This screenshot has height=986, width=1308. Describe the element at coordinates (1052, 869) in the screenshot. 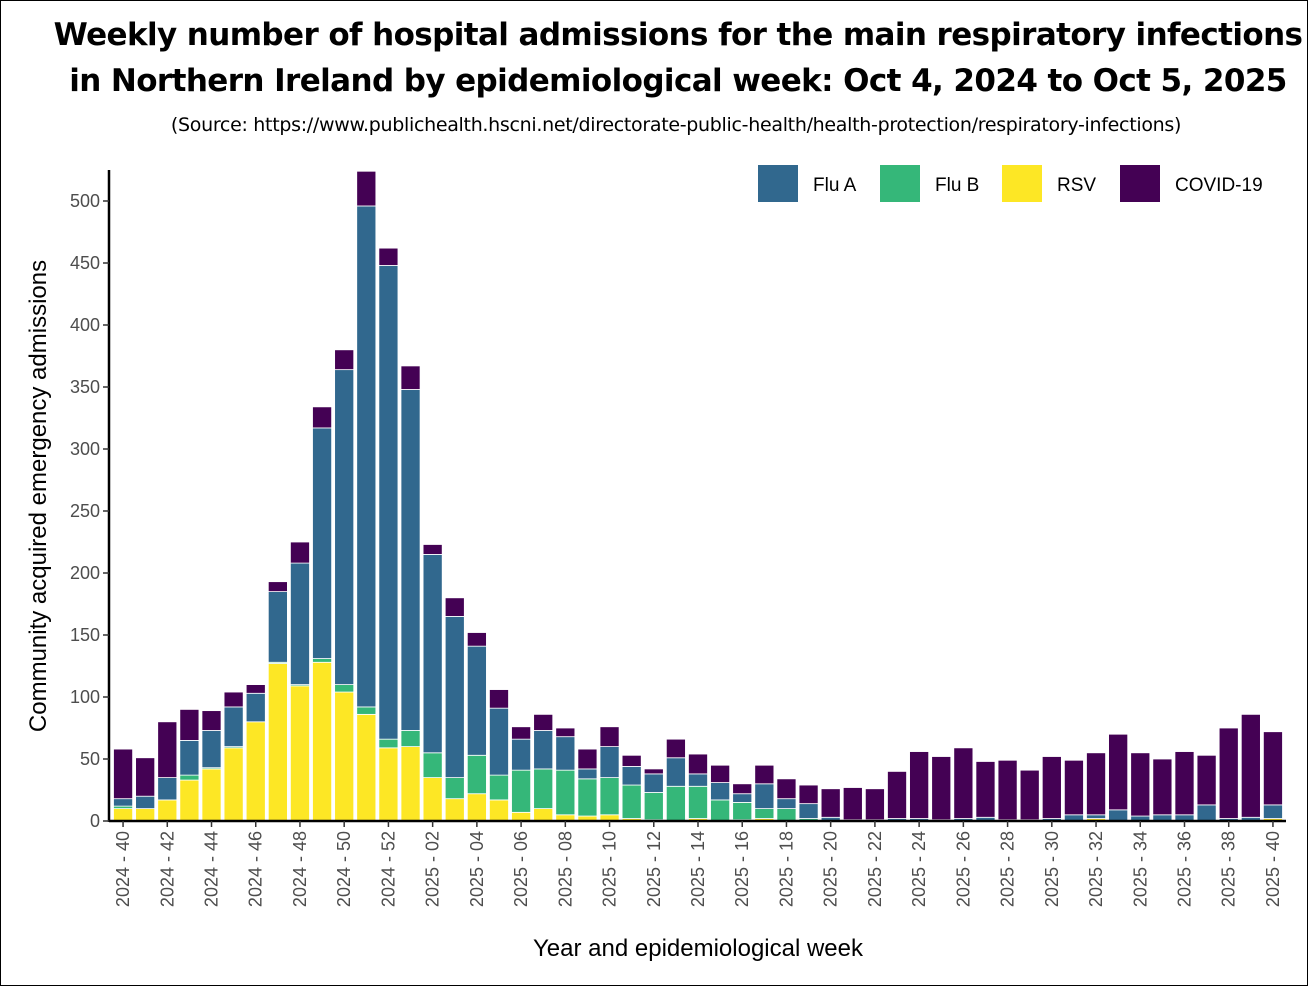

I see `x-tick-label: 2025 - 30` at that location.